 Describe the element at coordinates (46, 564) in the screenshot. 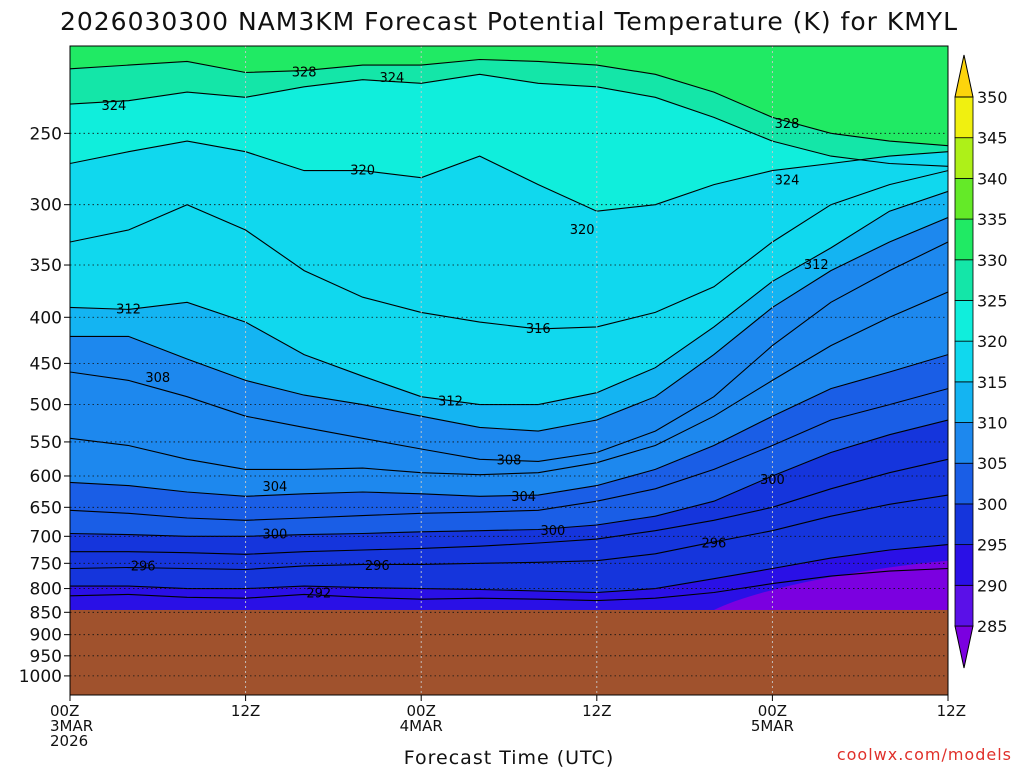

I see `y-tick-label: 750` at that location.